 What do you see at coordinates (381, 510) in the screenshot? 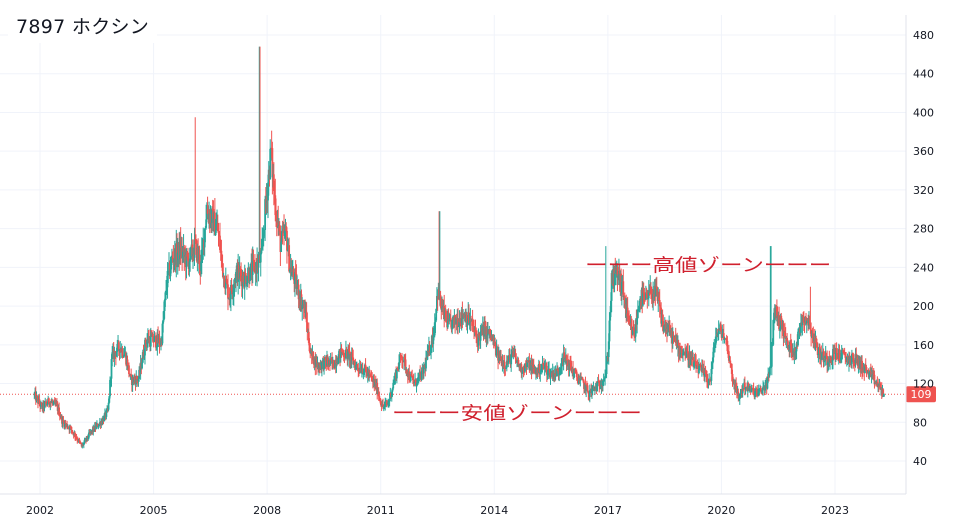
I see `x-tick-label: 2011` at bounding box center [381, 510].